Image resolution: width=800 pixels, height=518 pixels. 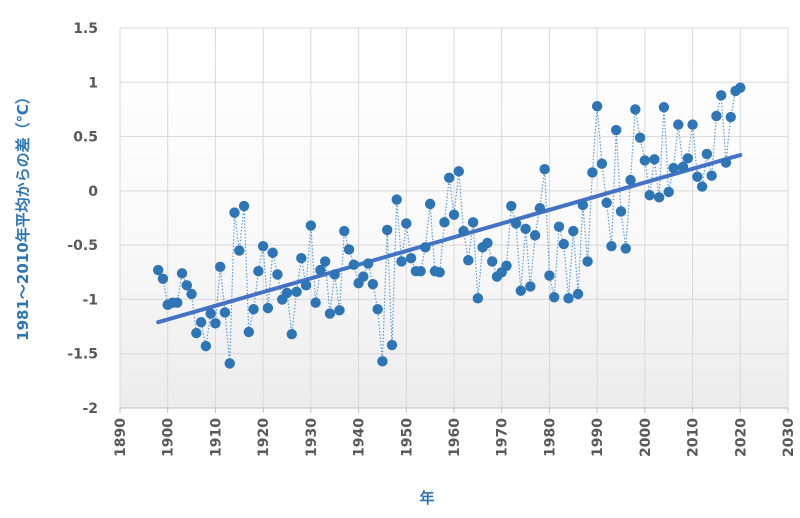 What do you see at coordinates (741, 437) in the screenshot?
I see `x-tick-label: 2020` at bounding box center [741, 437].